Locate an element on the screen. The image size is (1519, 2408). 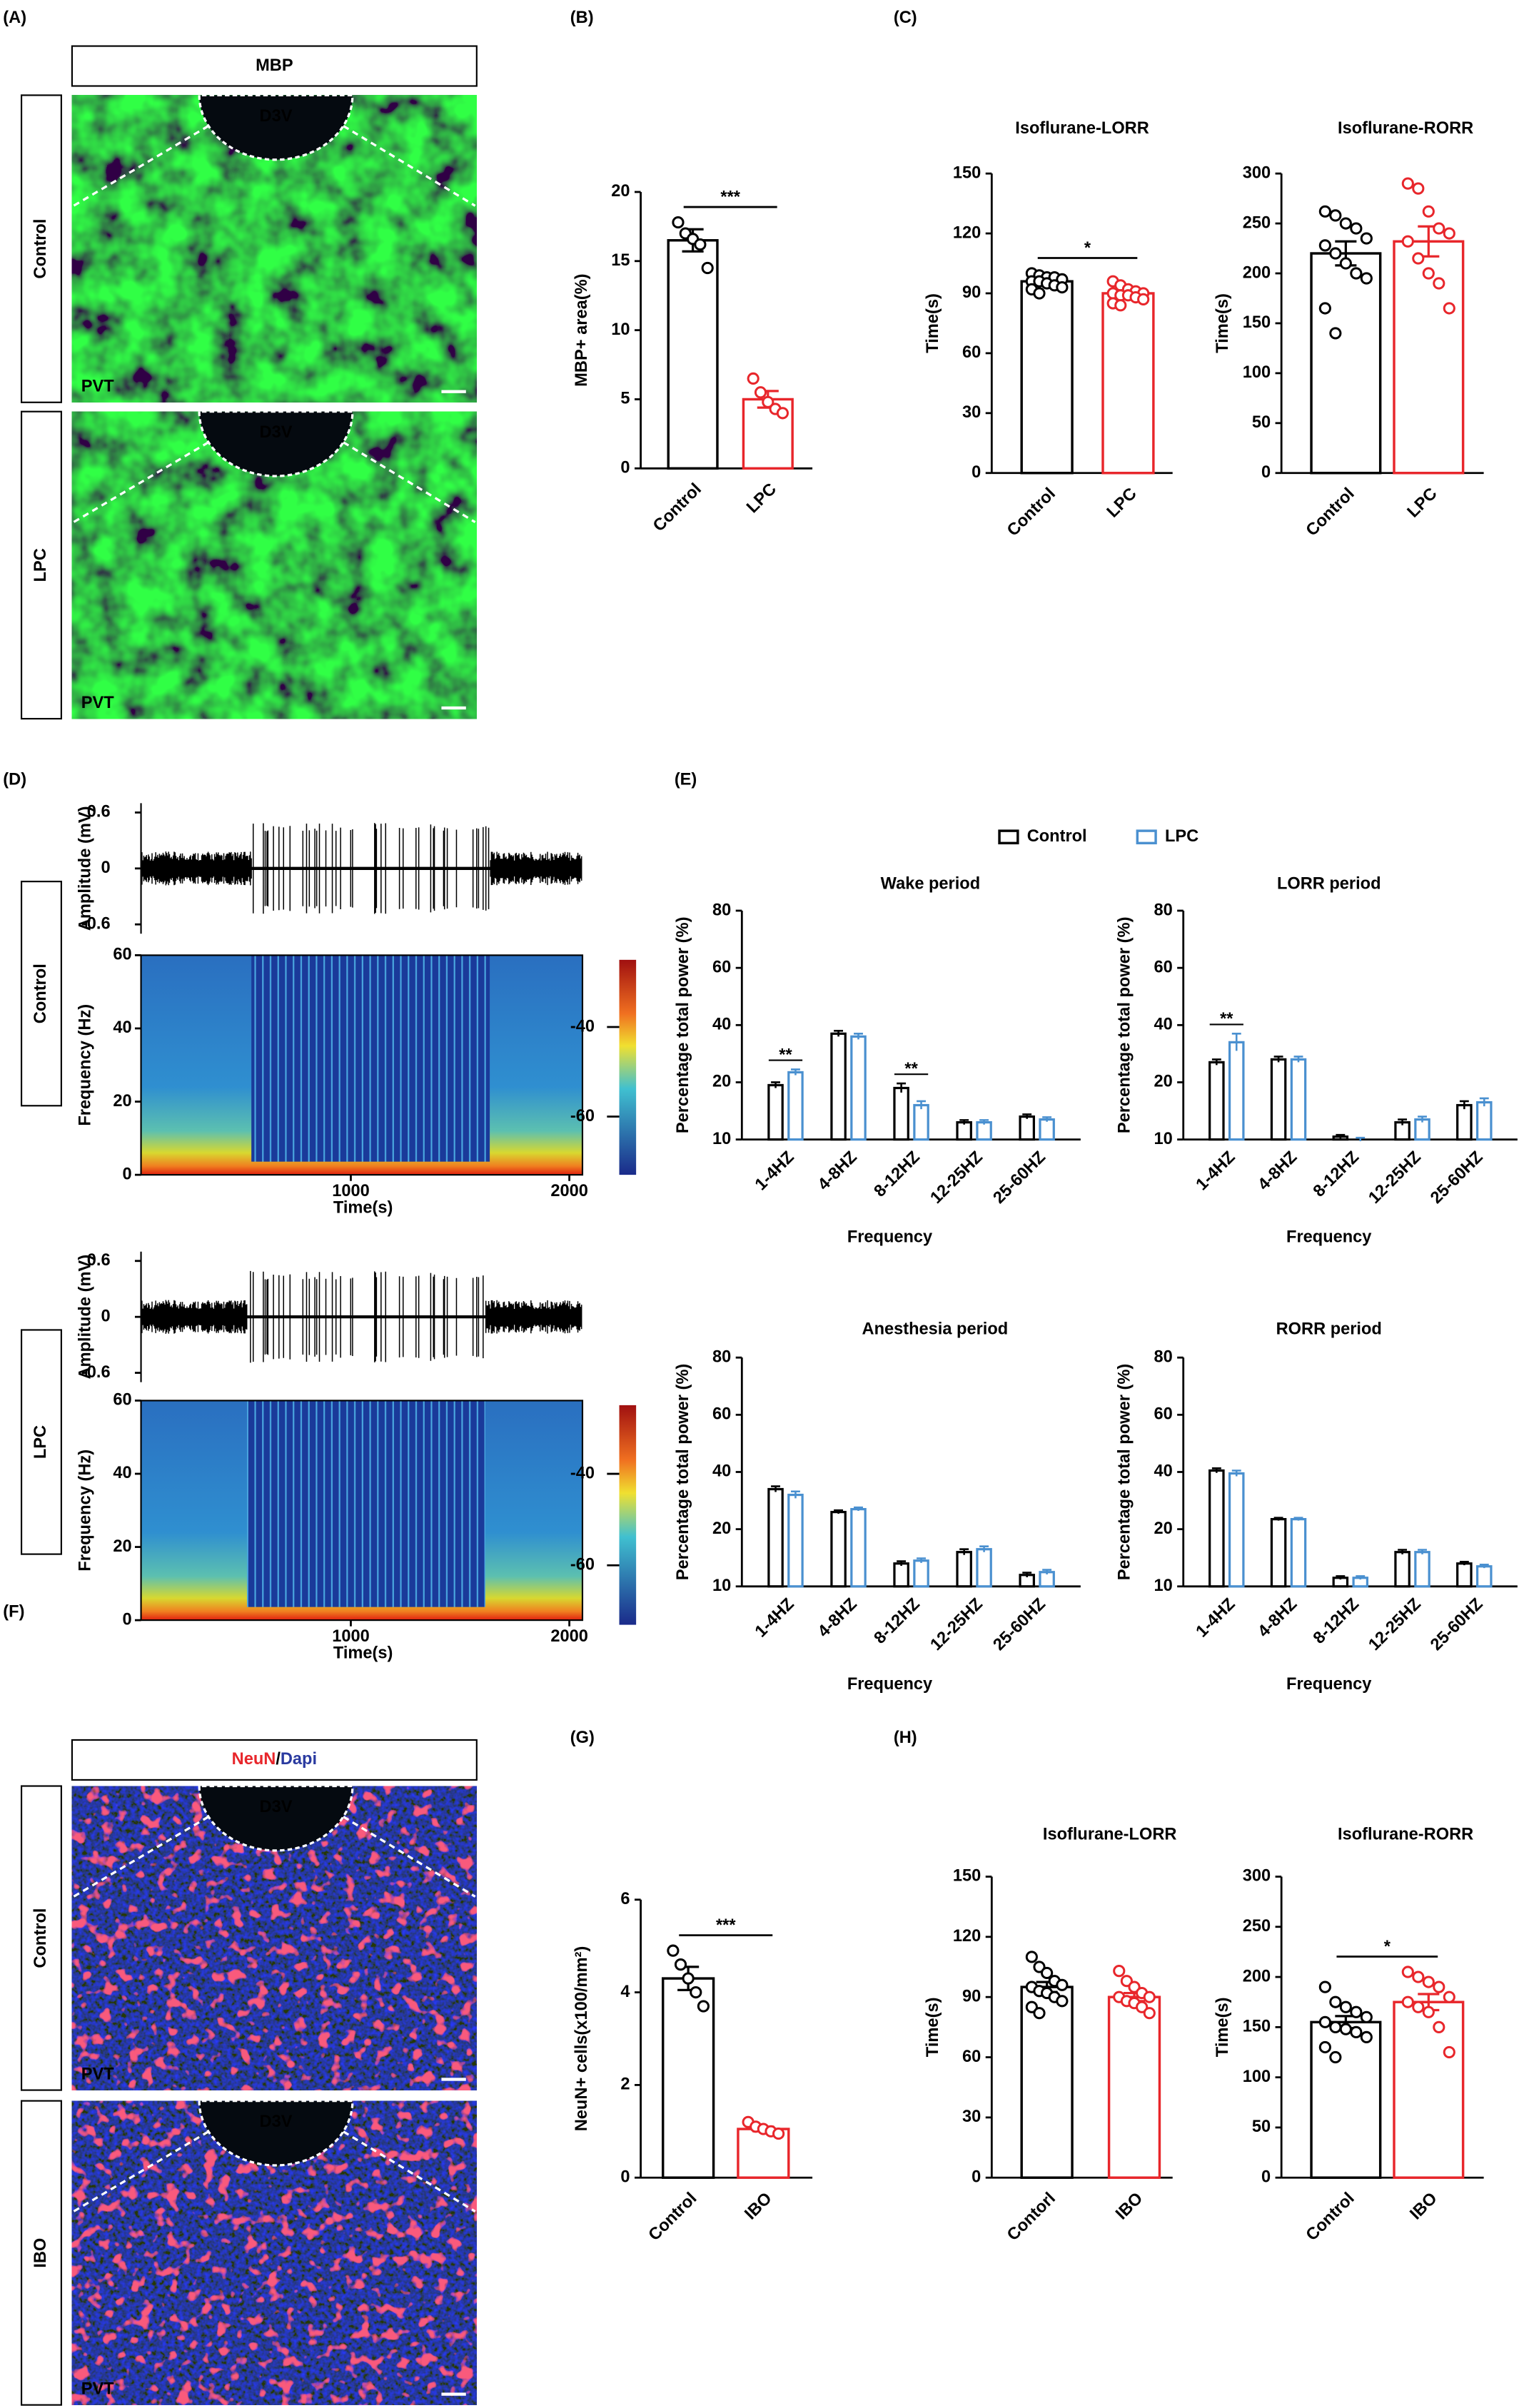
significance-label: * is located at coordinates (1387, 1947).